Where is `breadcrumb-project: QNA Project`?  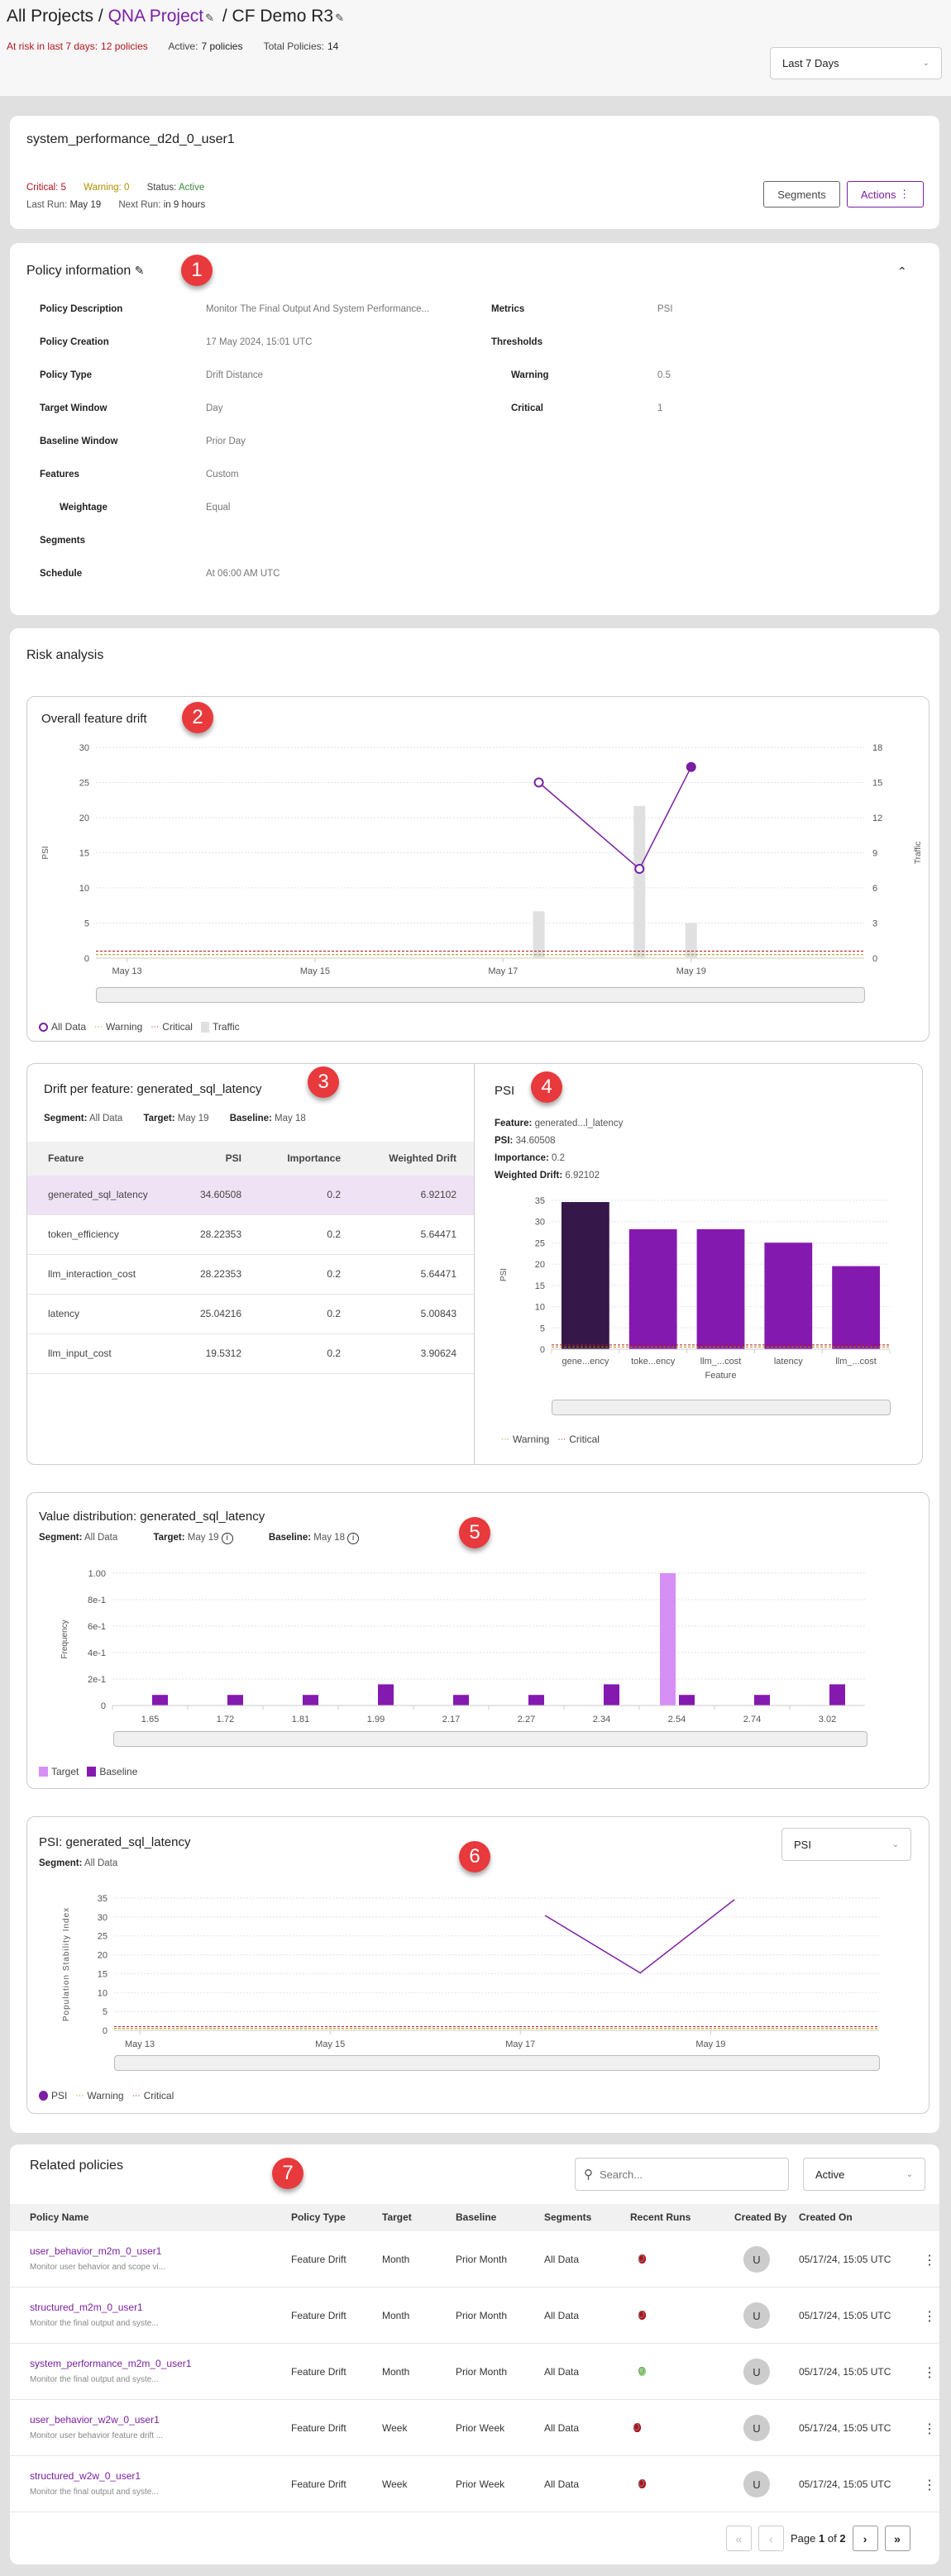
breadcrumb-project: QNA Project is located at coordinates (156, 16).